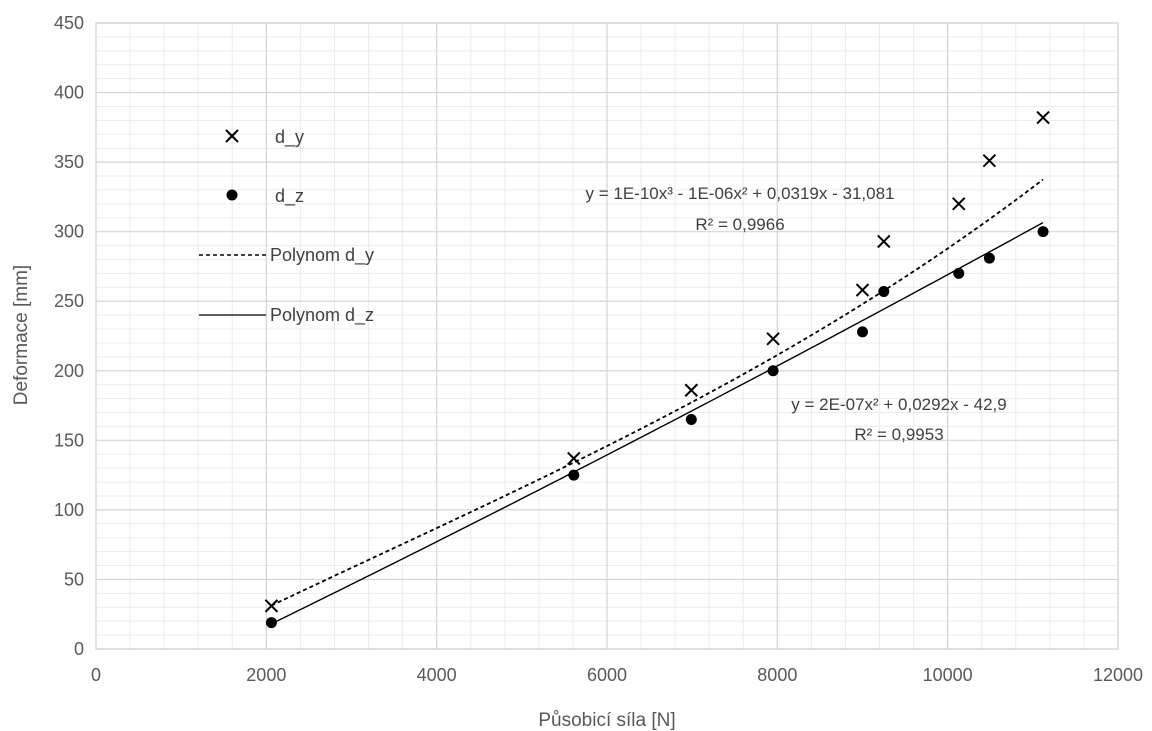 The height and width of the screenshot is (731, 1152). What do you see at coordinates (79, 649) in the screenshot?
I see `y-tick-label: 0` at bounding box center [79, 649].